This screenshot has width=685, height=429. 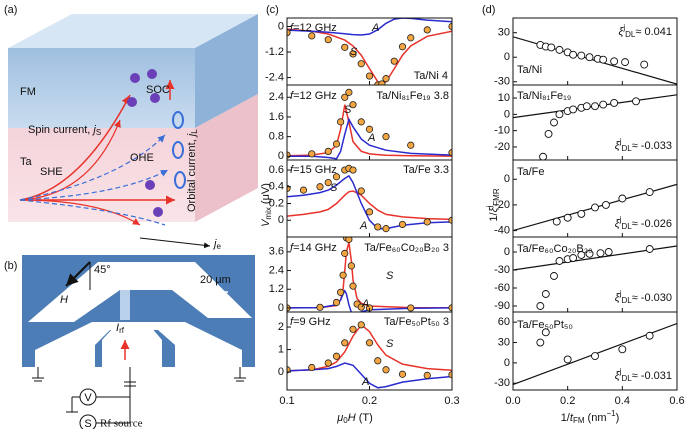 I want to click on angle-label: 45°, so click(x=102, y=270).